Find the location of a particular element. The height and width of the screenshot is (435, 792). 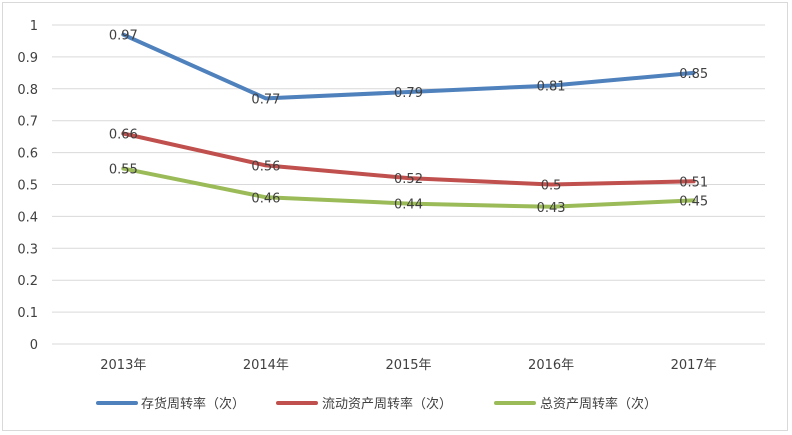

y-tick-label: 0.4 is located at coordinates (27, 217).